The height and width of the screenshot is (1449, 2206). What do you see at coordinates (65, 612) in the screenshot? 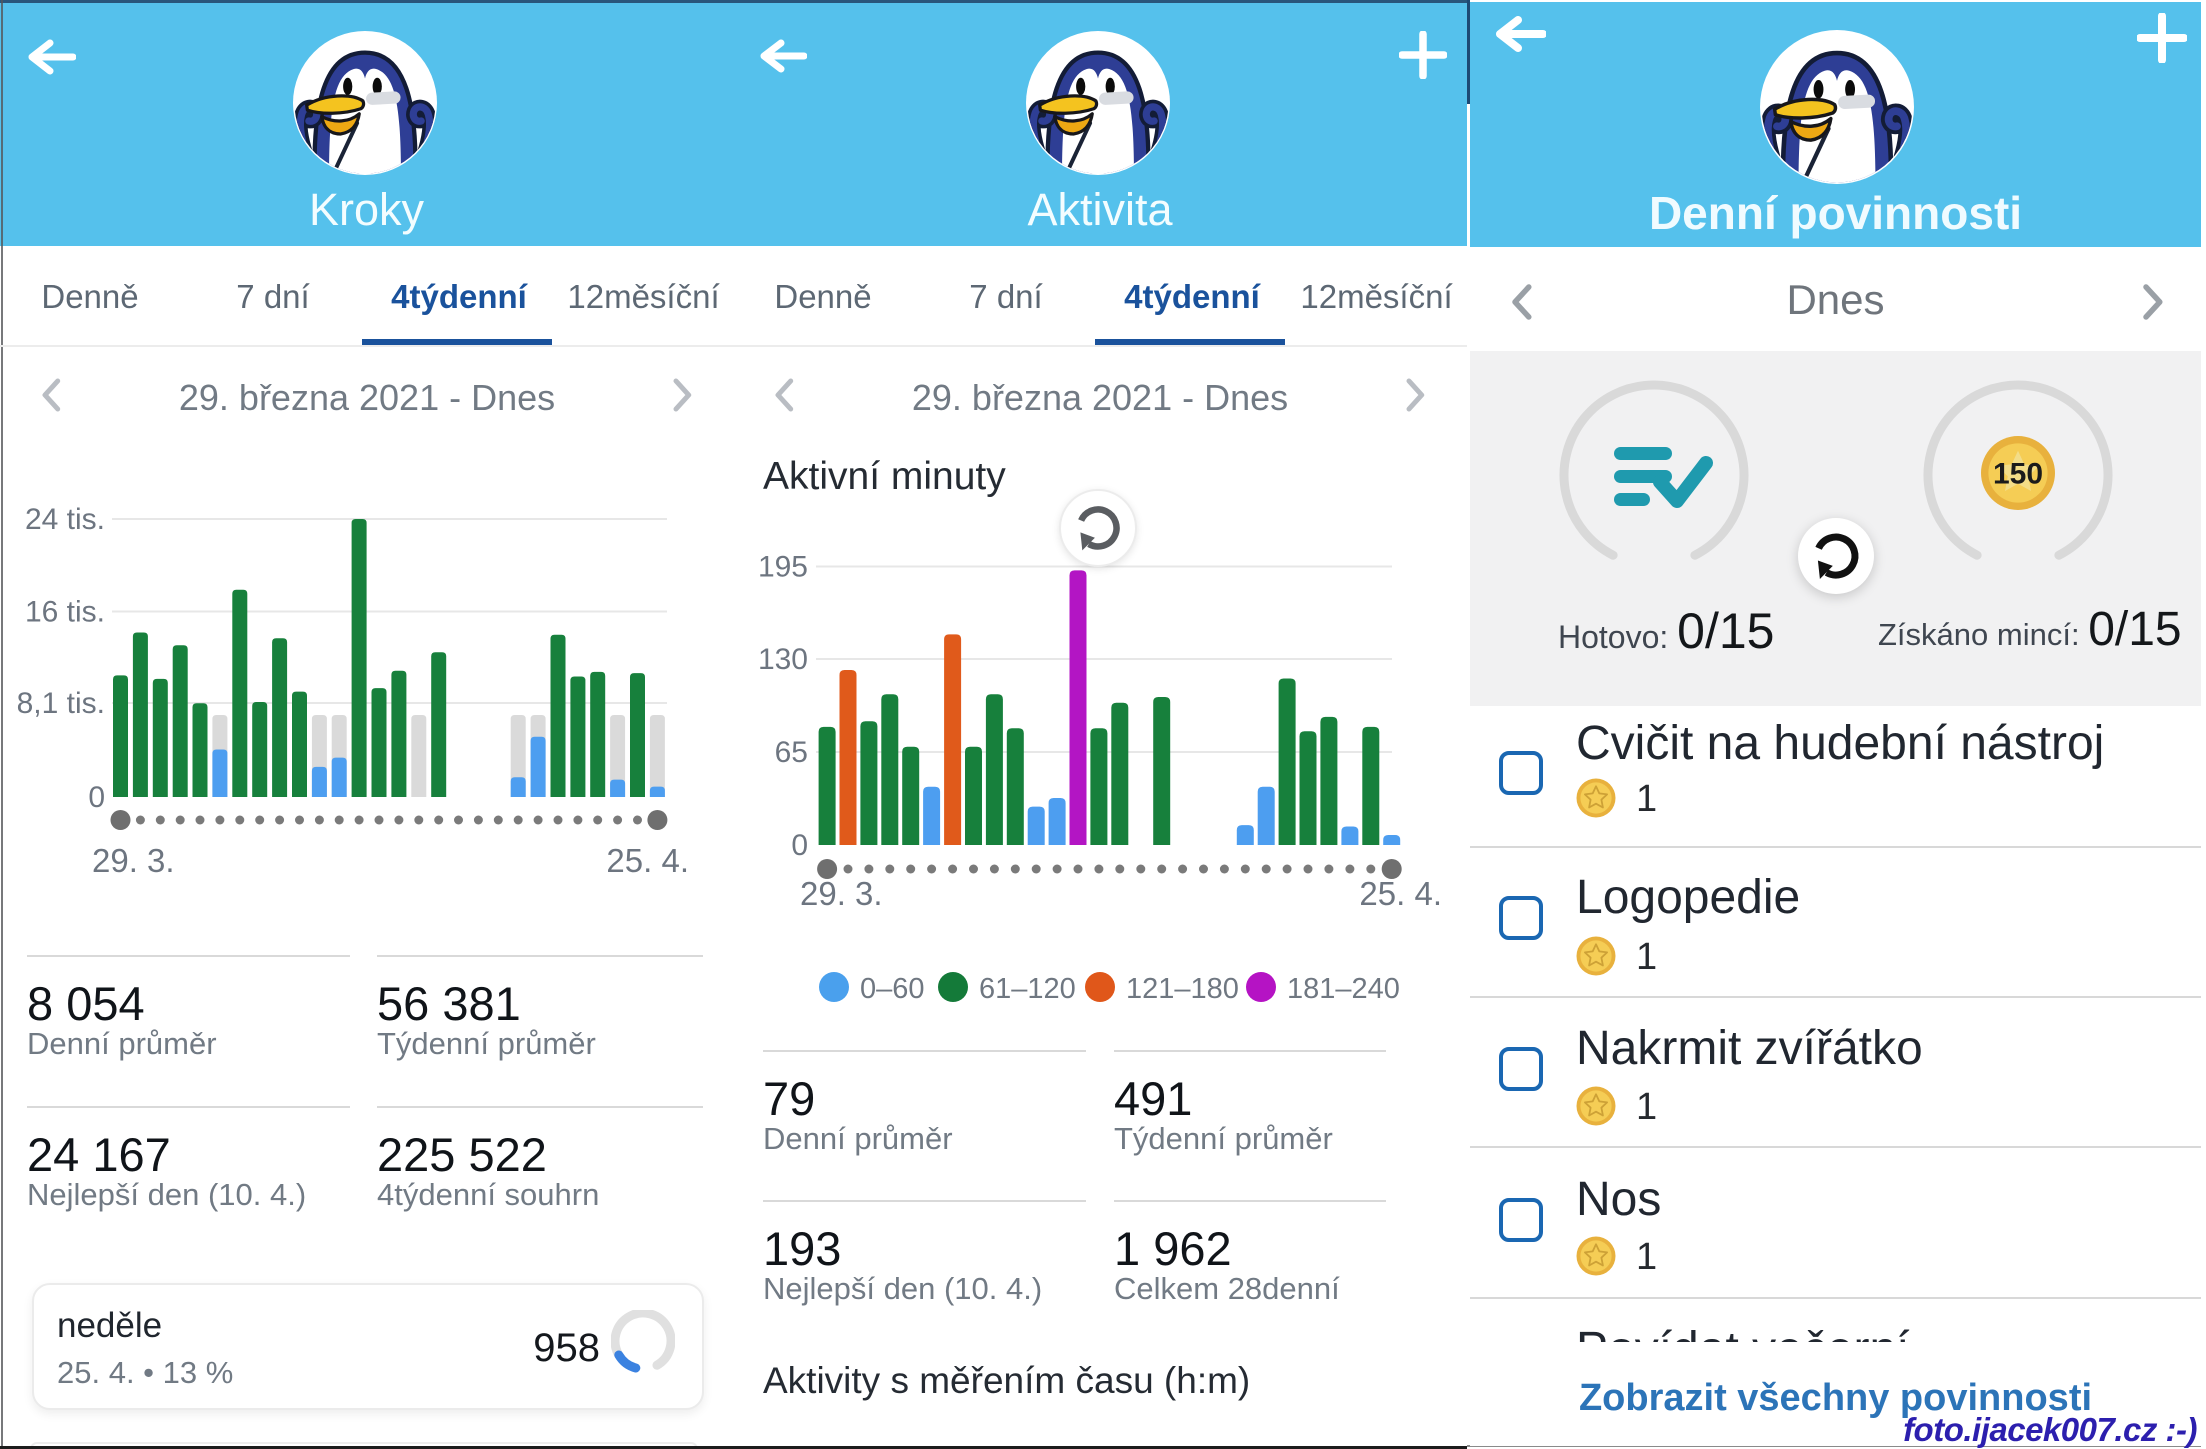
I see `svg-text: 16 tis.` at bounding box center [65, 612].